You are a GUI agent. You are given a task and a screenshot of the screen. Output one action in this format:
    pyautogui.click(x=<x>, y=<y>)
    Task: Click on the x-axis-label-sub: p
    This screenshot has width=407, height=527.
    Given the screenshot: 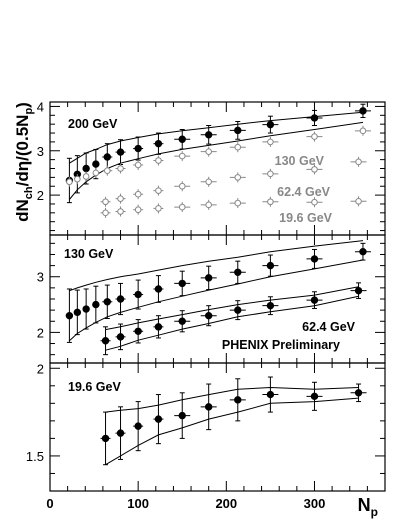 What is the action you would take?
    pyautogui.click(x=374, y=512)
    